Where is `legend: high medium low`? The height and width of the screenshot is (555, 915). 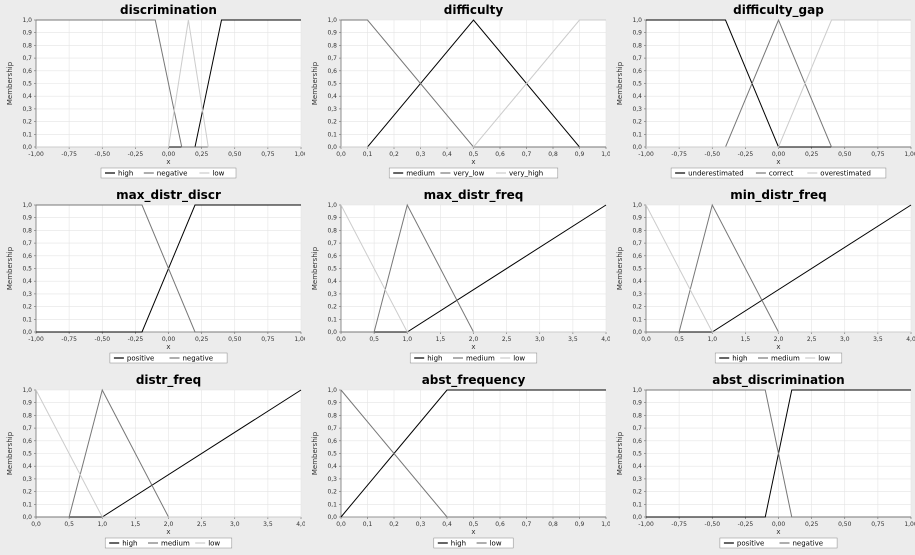
legend: high medium low is located at coordinates (473, 358).